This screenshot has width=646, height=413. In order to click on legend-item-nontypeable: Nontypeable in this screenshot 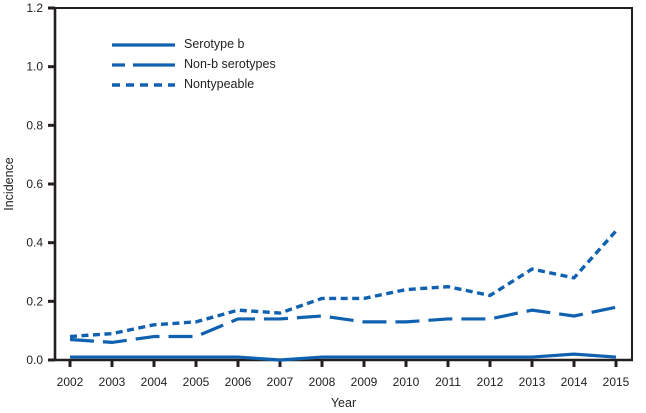, I will do `click(194, 84)`.